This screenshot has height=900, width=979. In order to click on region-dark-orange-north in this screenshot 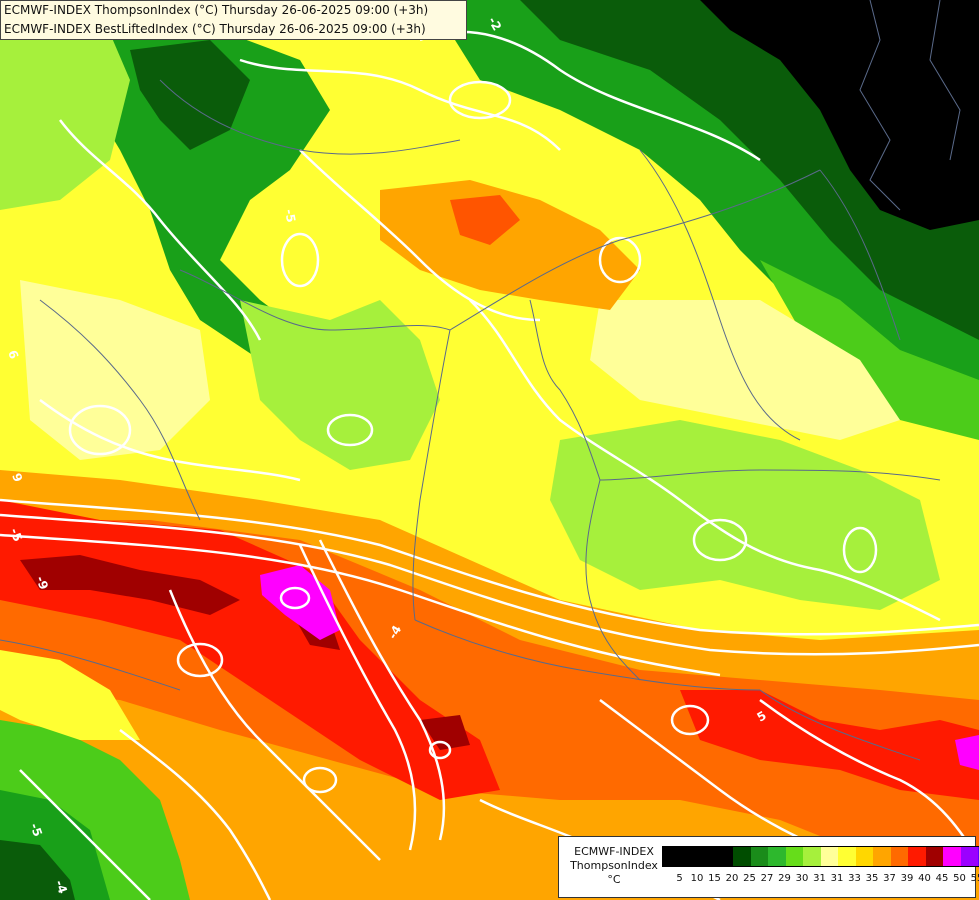, I will do `click(485, 220)`.